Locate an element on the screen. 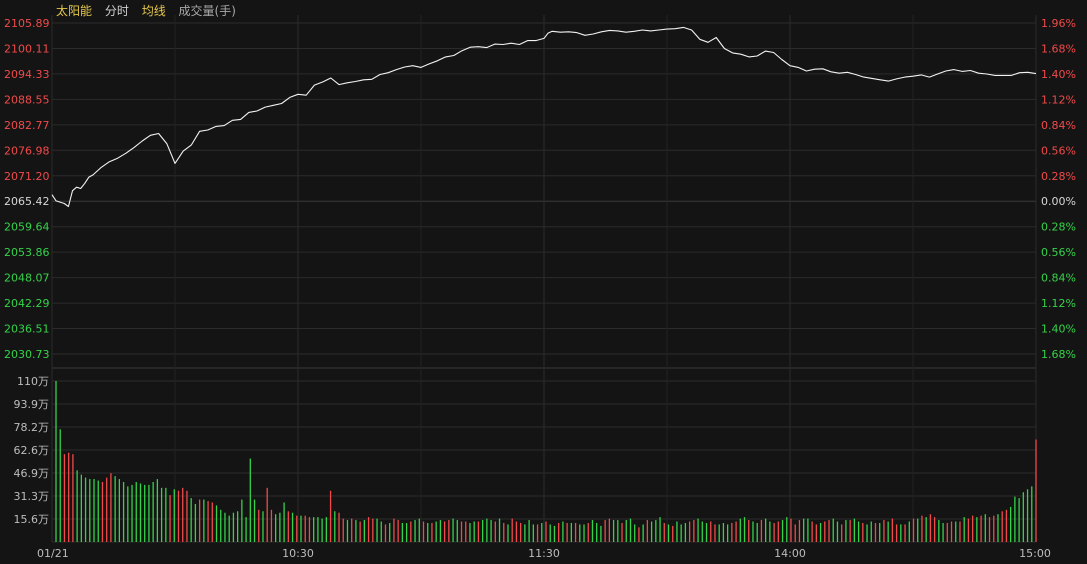 The image size is (1087, 564). chart-legend: 太阳能 分时 均线 成交量(手) is located at coordinates (150, 11).